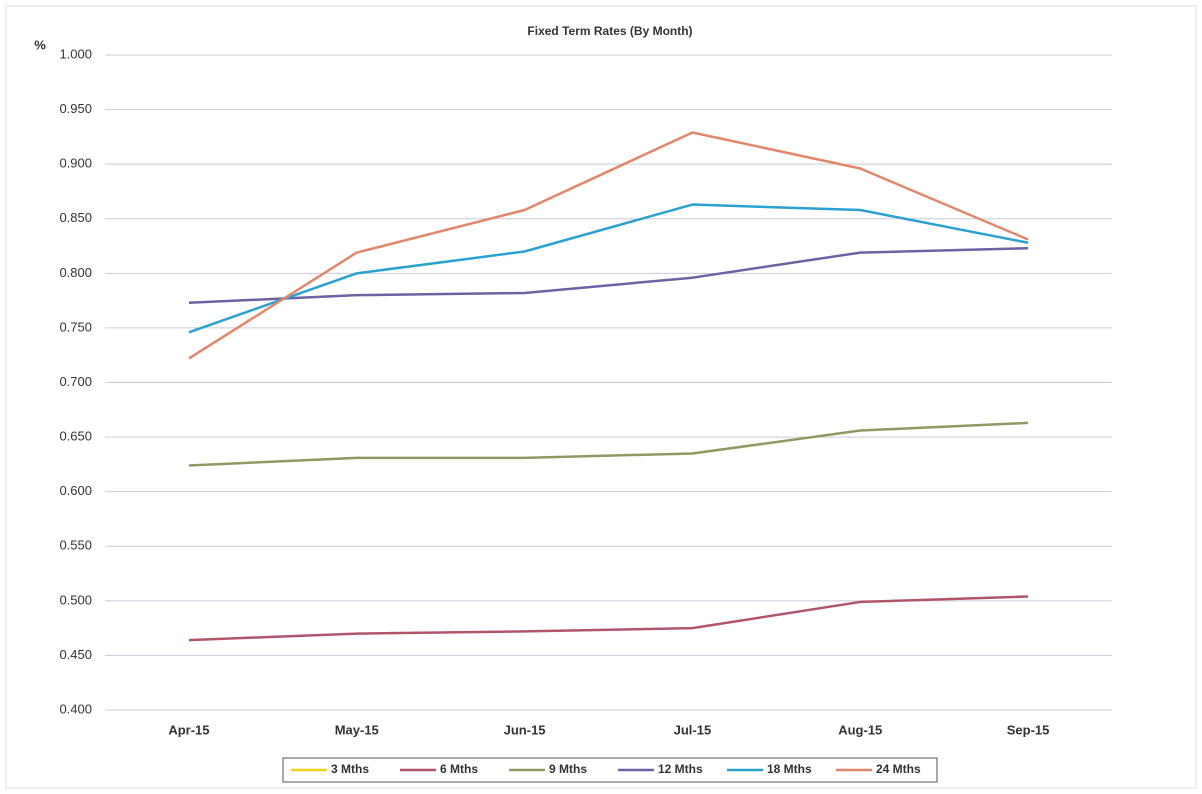  What do you see at coordinates (40, 44) in the screenshot?
I see `y-axis-label: %` at bounding box center [40, 44].